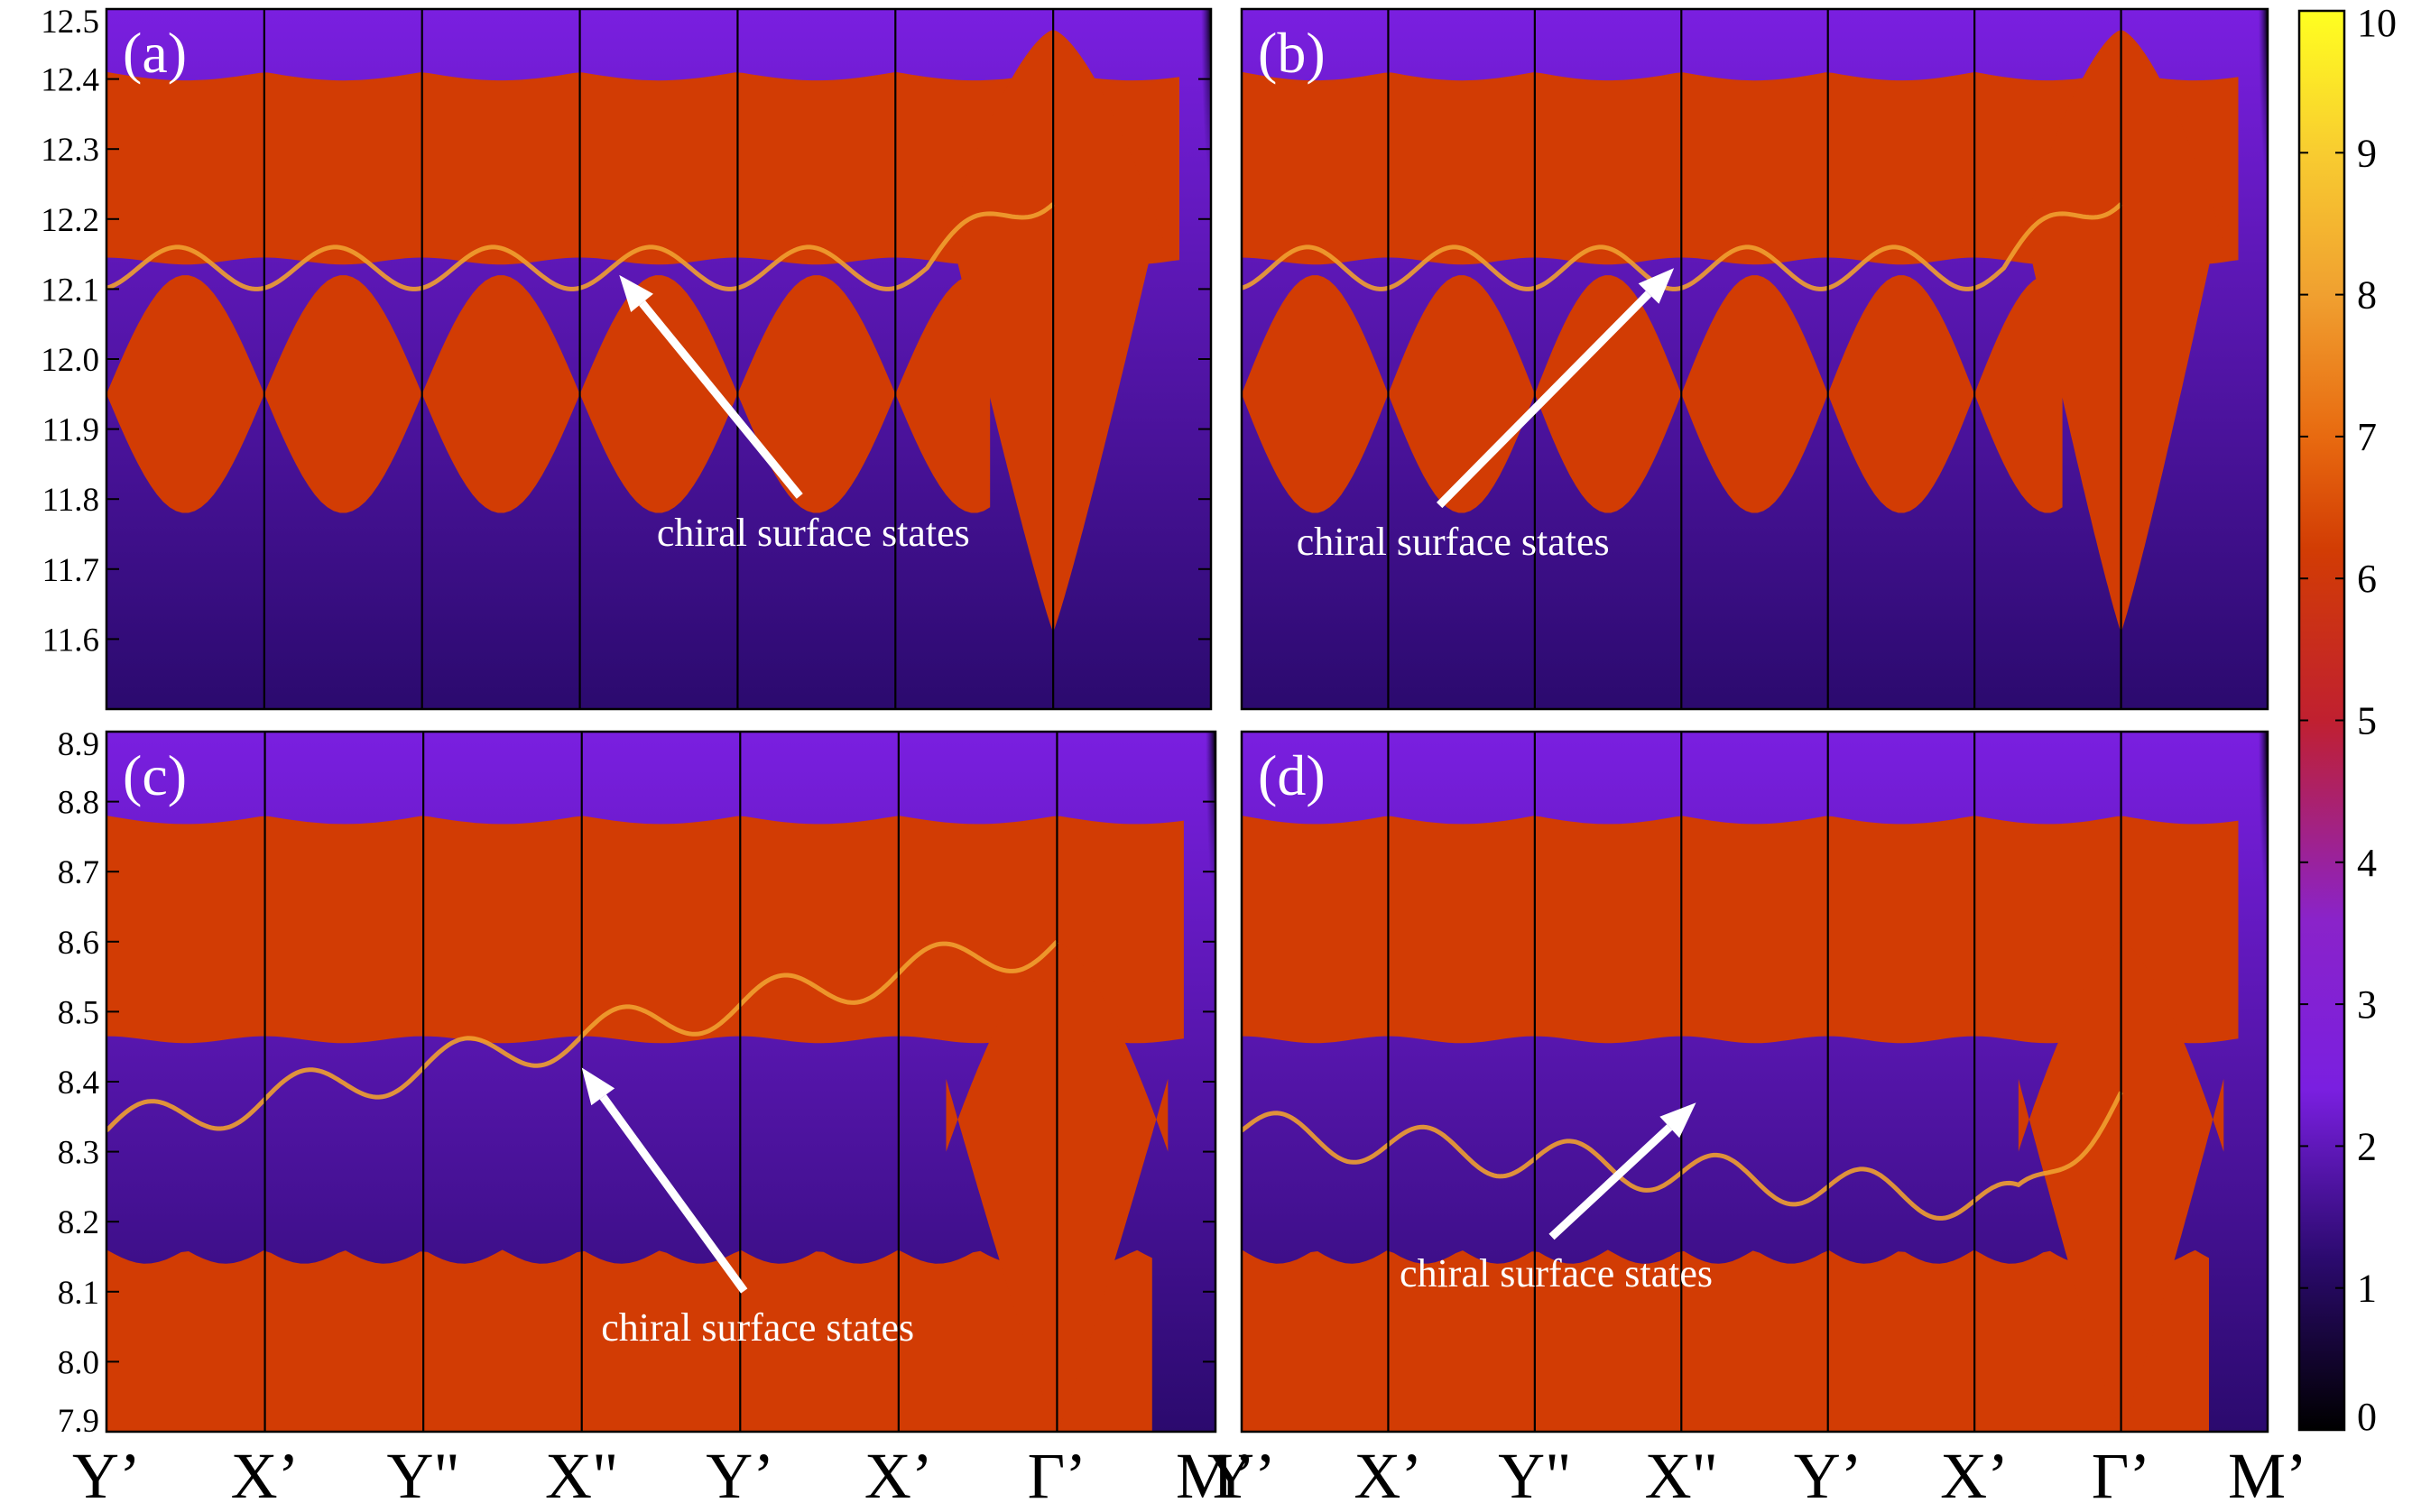 This screenshot has height=1512, width=2412. What do you see at coordinates (2367, 437) in the screenshot?
I see `colorbar-tick-label: 7` at bounding box center [2367, 437].